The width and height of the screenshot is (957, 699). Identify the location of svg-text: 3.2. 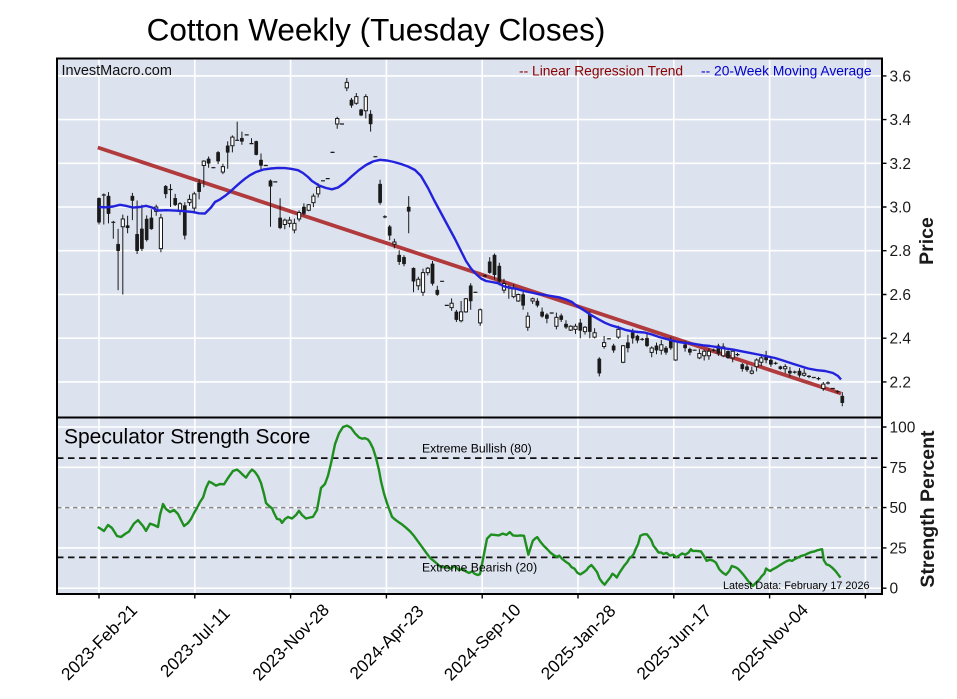
(901, 164).